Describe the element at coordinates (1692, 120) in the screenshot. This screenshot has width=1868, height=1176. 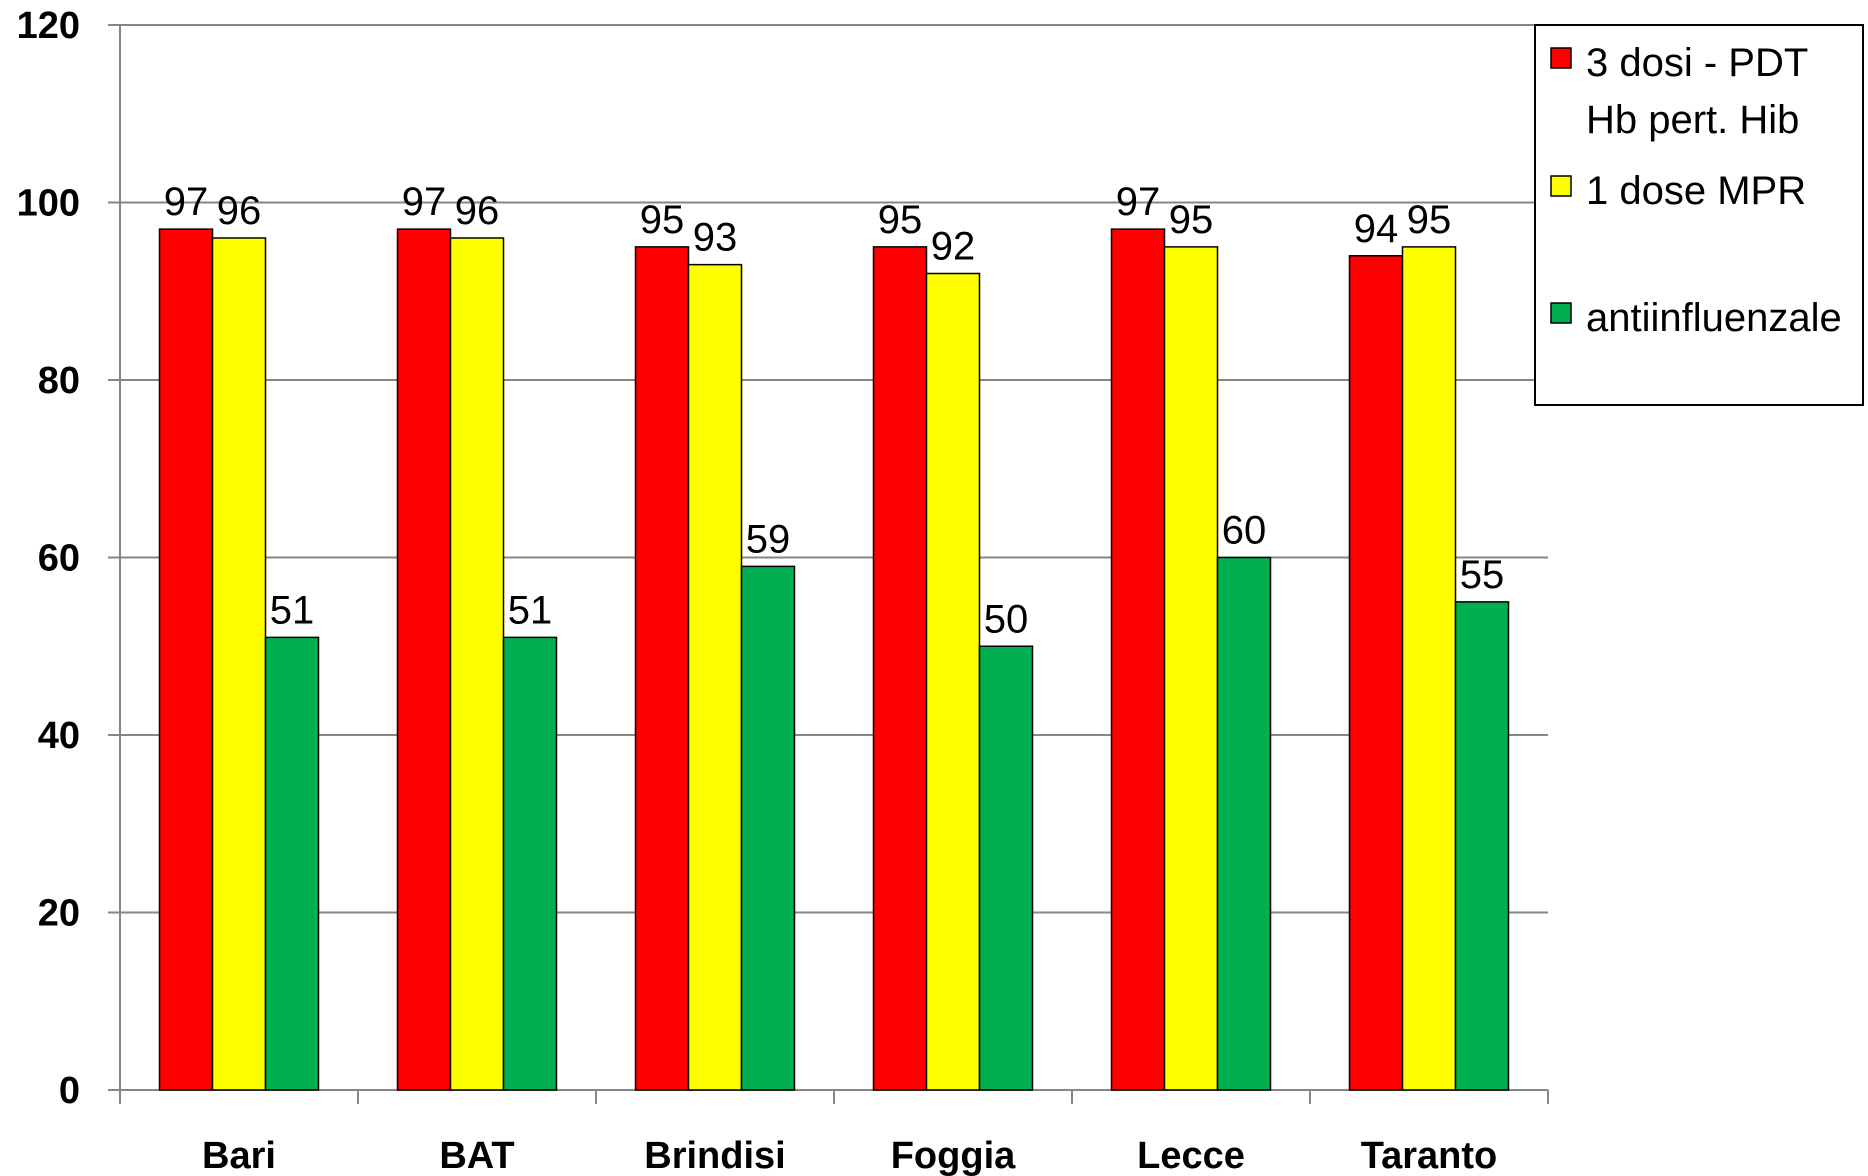
I see `legend-label: Hb pert. Hib` at that location.